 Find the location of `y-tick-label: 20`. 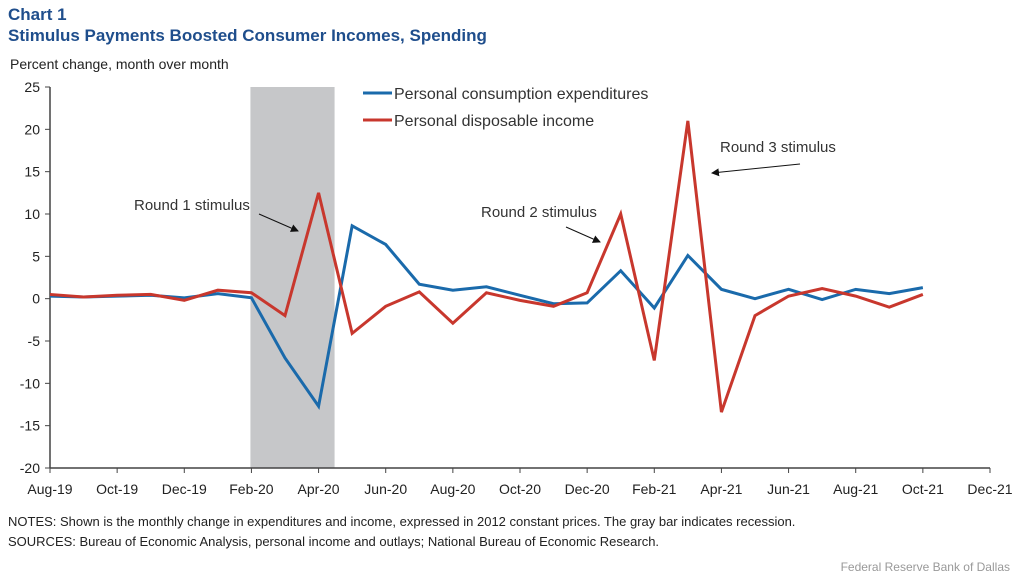

y-tick-label: 20 is located at coordinates (32, 129).